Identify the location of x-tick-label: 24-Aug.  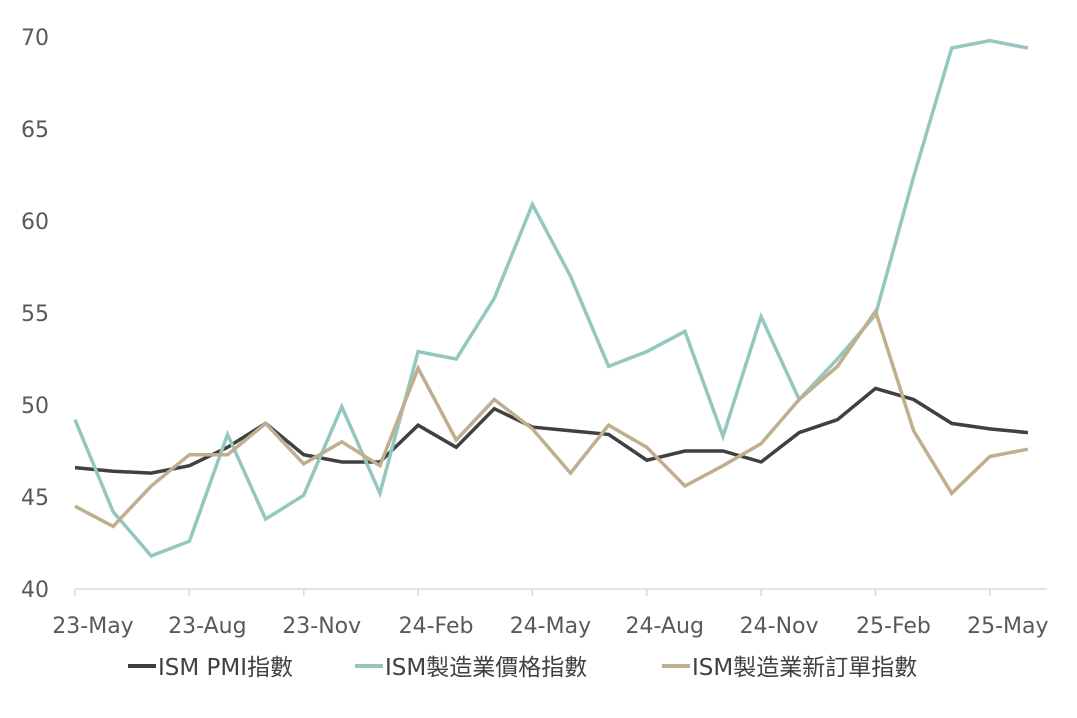
(665, 626).